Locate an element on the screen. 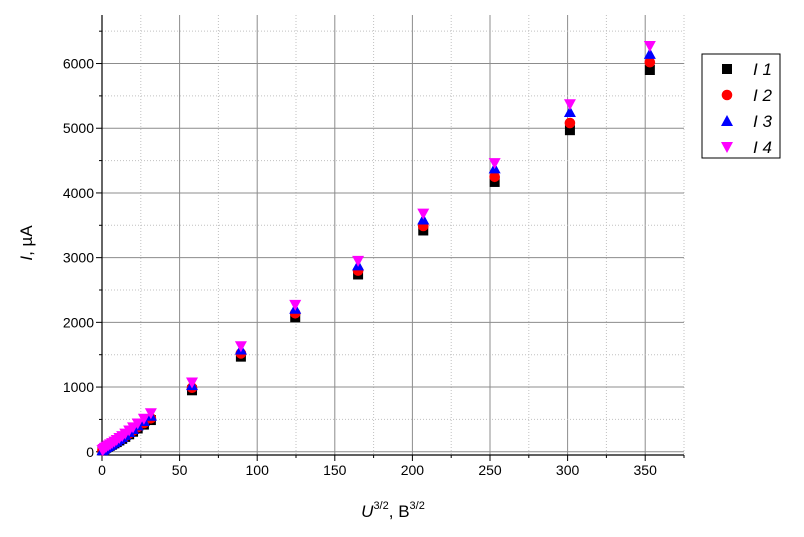 This screenshot has width=804, height=537. x-tick-label: 300 is located at coordinates (568, 470).